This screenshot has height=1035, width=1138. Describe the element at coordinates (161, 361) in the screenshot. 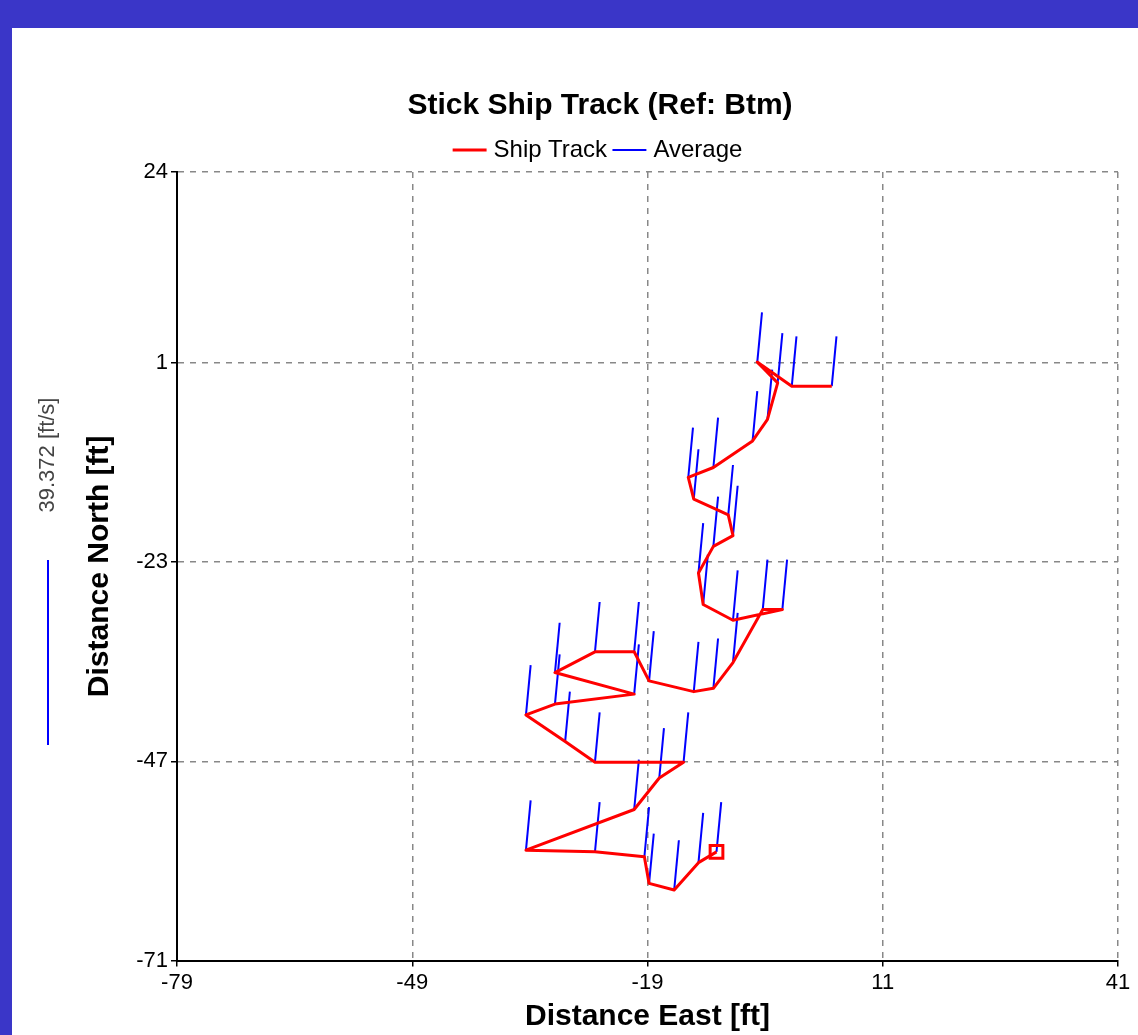

I see `y-tick-label: 1` at that location.